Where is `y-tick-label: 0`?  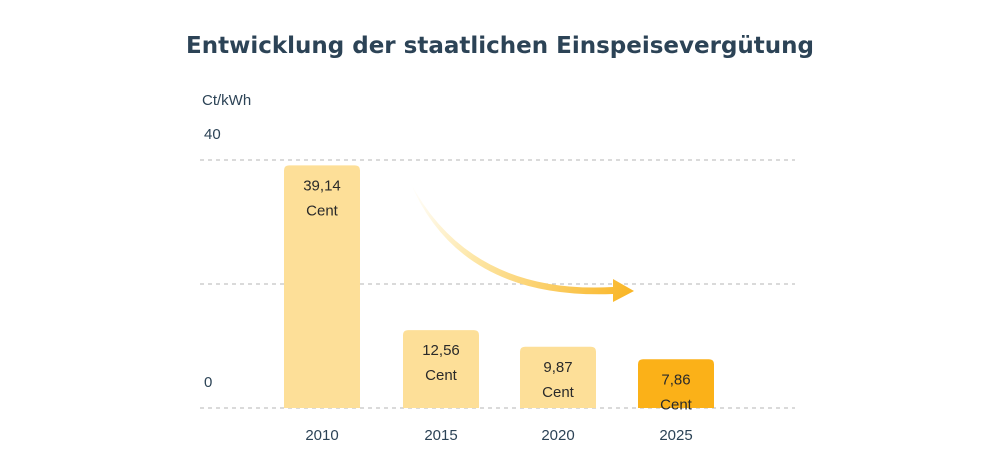 y-tick-label: 0 is located at coordinates (208, 382).